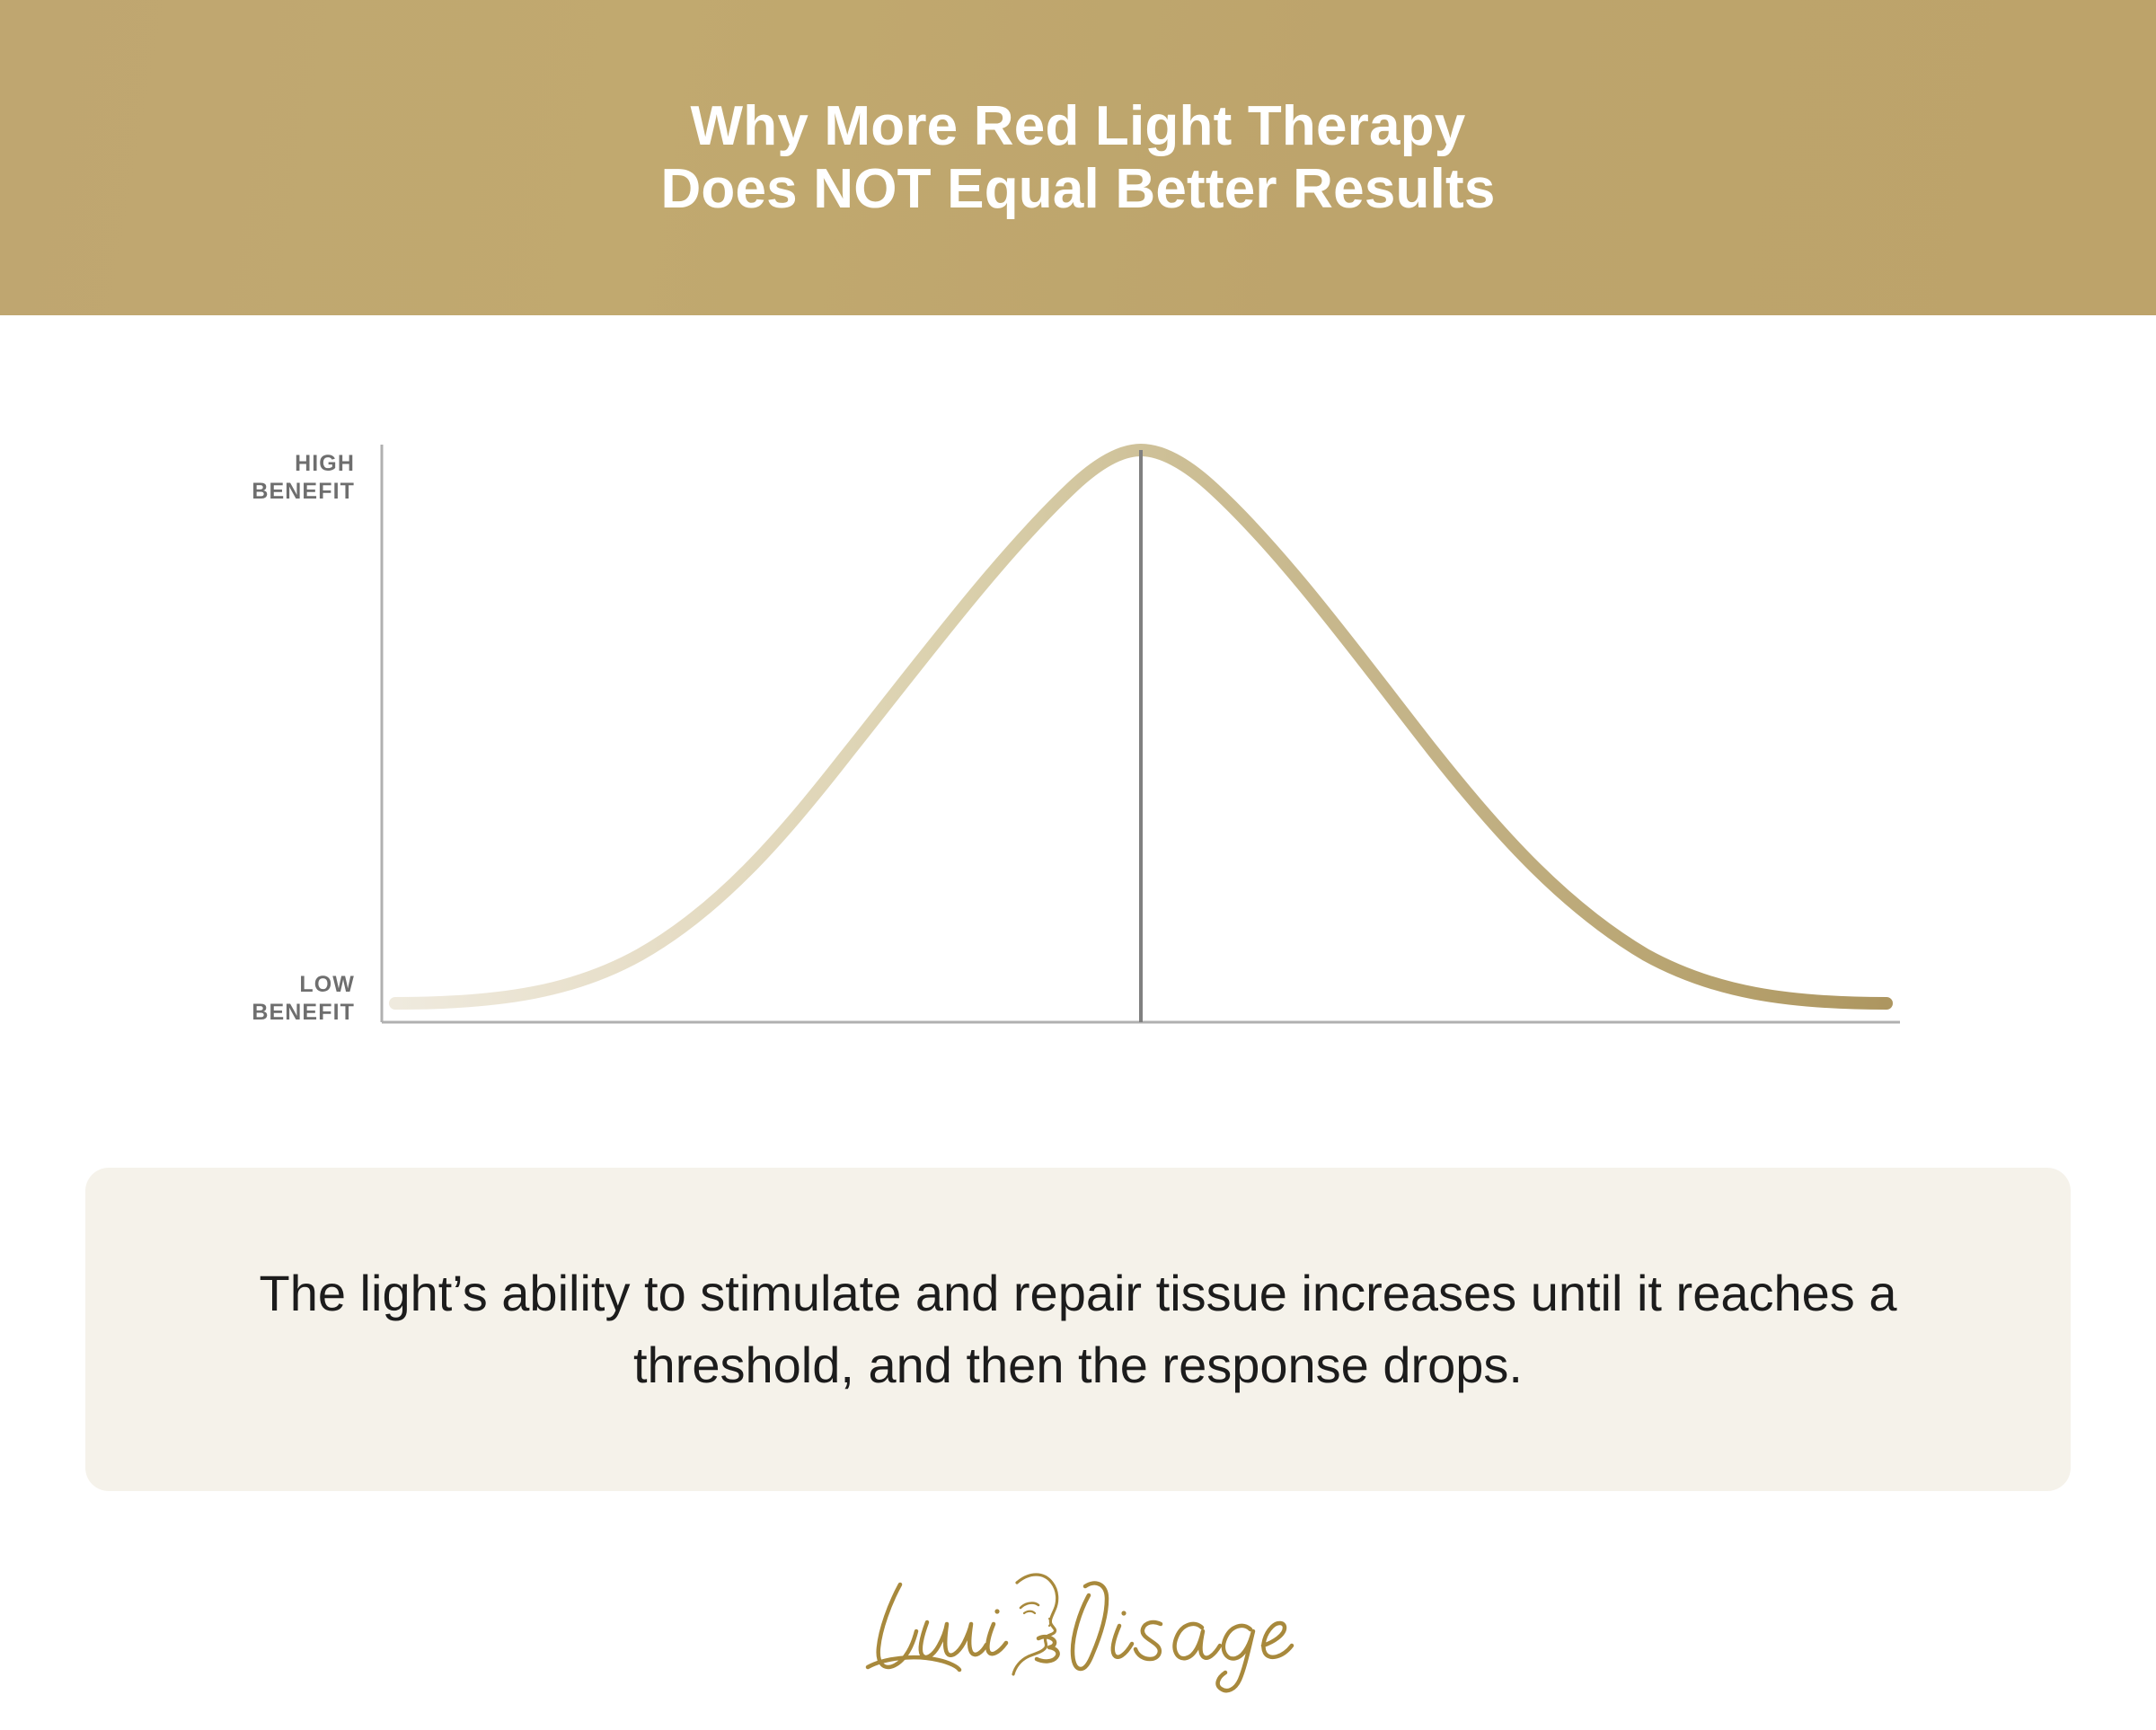  I want to click on brand-logo, so click(1078, 1628).